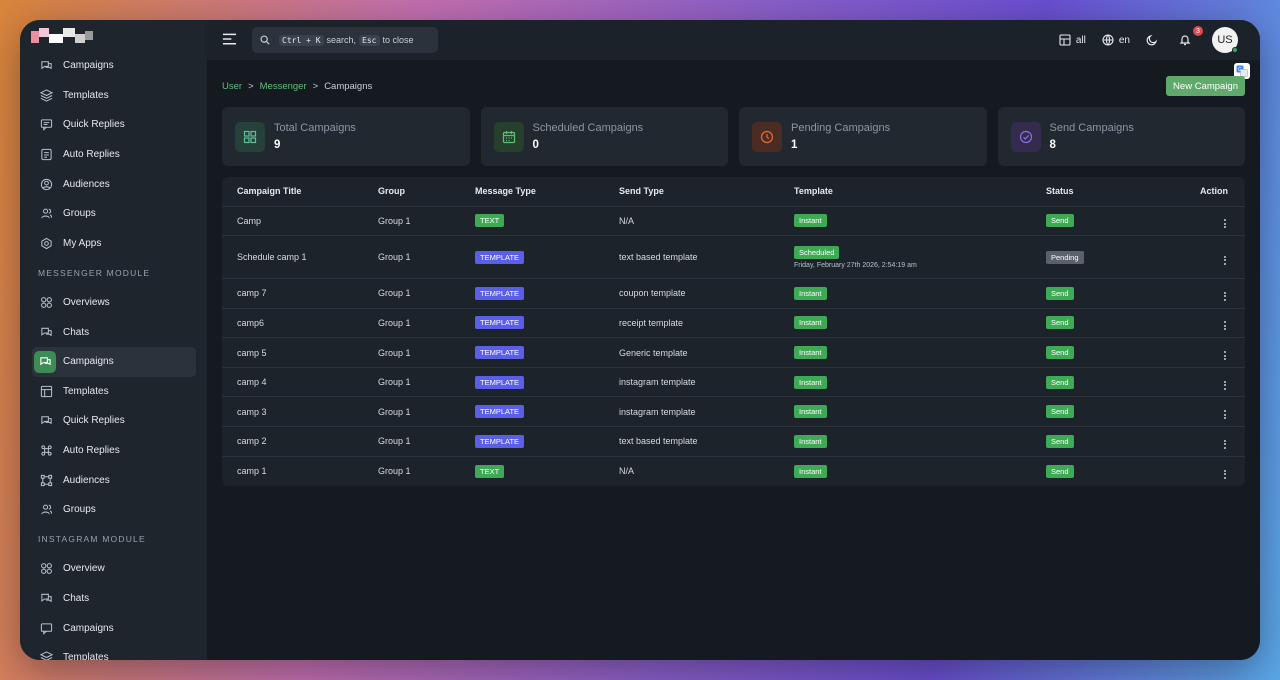 The width and height of the screenshot is (1280, 680). What do you see at coordinates (108, 569) in the screenshot?
I see `sidebar-item-overview: Overview` at bounding box center [108, 569].